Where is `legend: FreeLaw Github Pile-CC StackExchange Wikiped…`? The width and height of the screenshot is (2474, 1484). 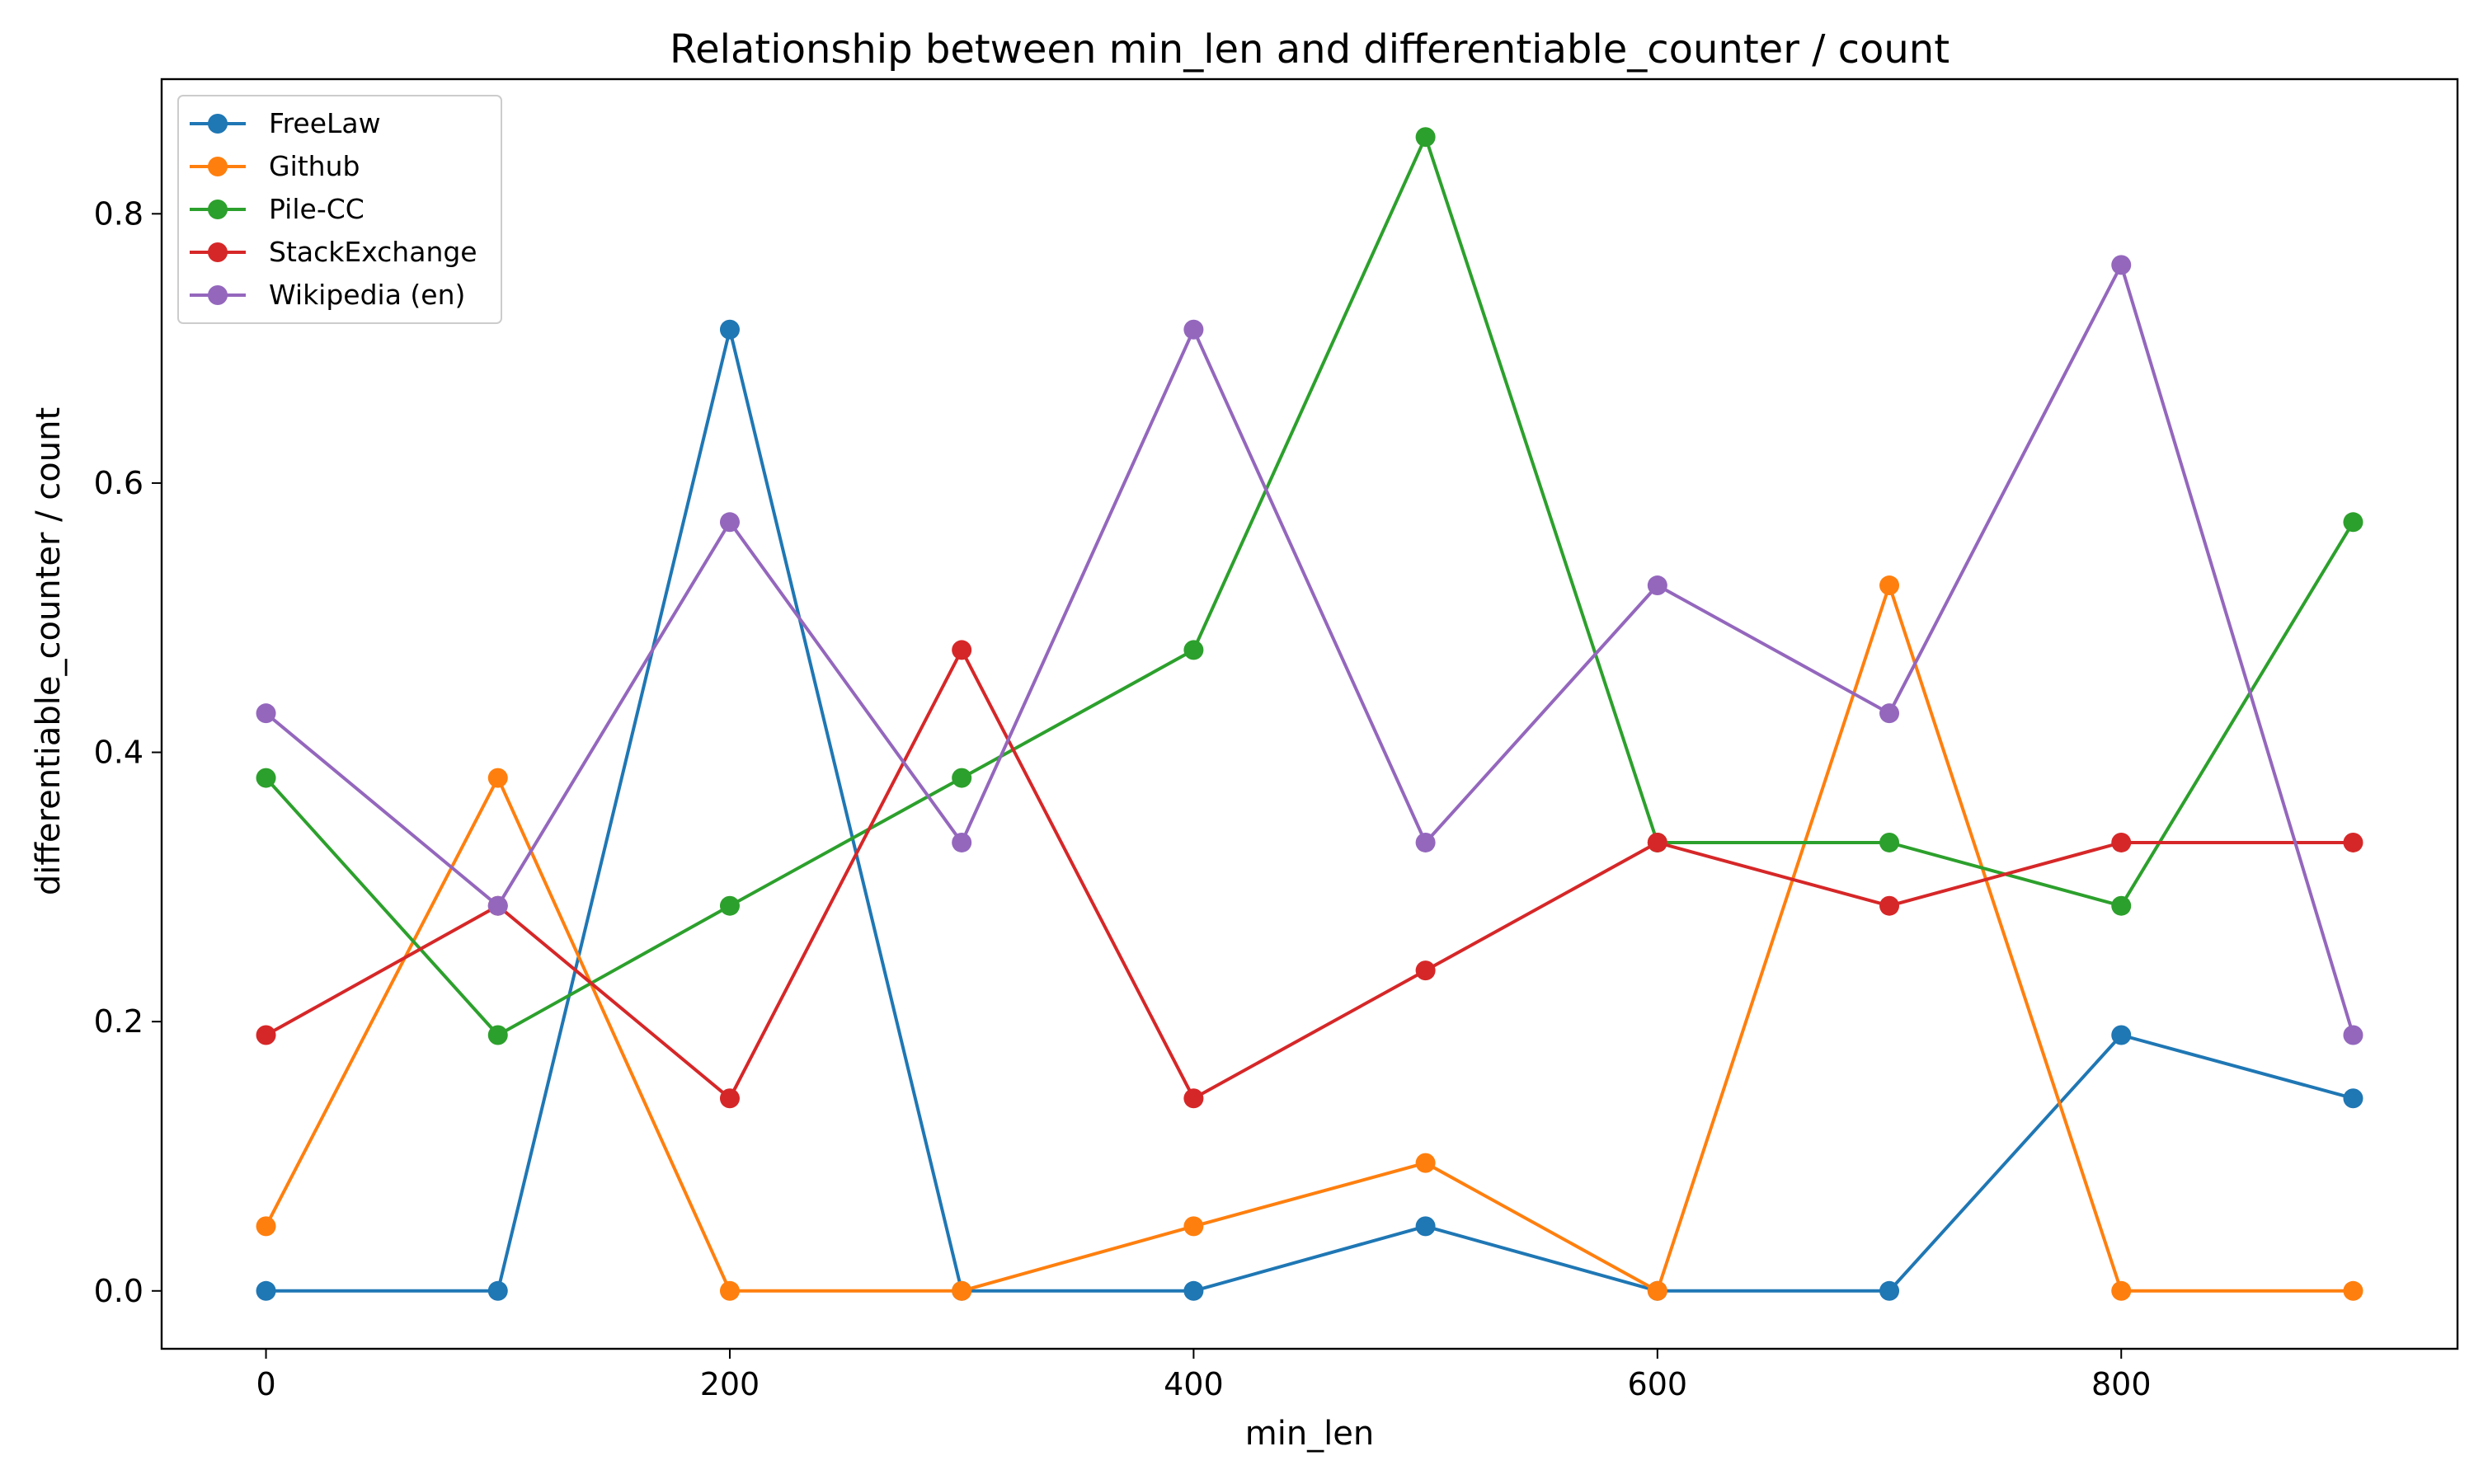 legend: FreeLaw Github Pile-CC StackExchange Wikiped… is located at coordinates (339, 209).